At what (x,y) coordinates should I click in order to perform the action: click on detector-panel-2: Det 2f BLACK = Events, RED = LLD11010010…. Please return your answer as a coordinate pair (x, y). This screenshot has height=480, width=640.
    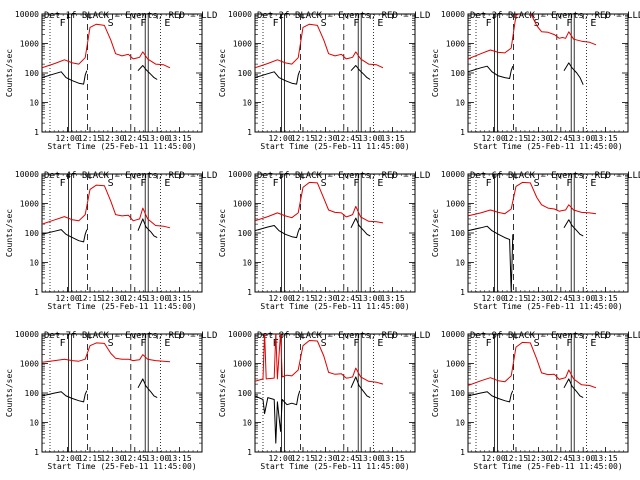
    Looking at the image, I should click on (324, 80).